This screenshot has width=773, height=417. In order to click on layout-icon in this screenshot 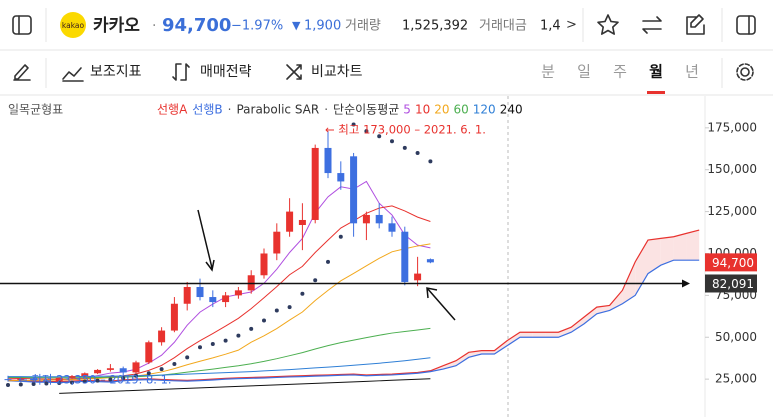, I will do `click(22, 25)`.